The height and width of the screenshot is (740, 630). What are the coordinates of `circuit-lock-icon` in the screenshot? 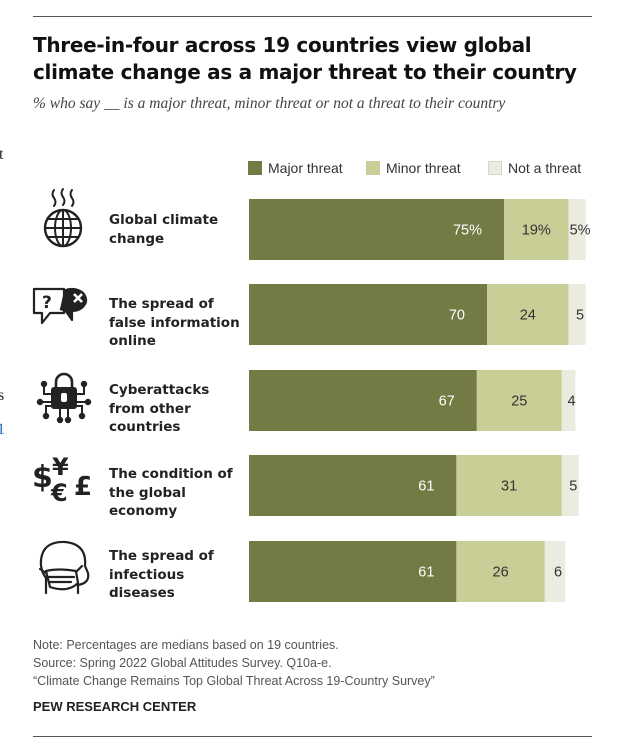 It's located at (64, 398).